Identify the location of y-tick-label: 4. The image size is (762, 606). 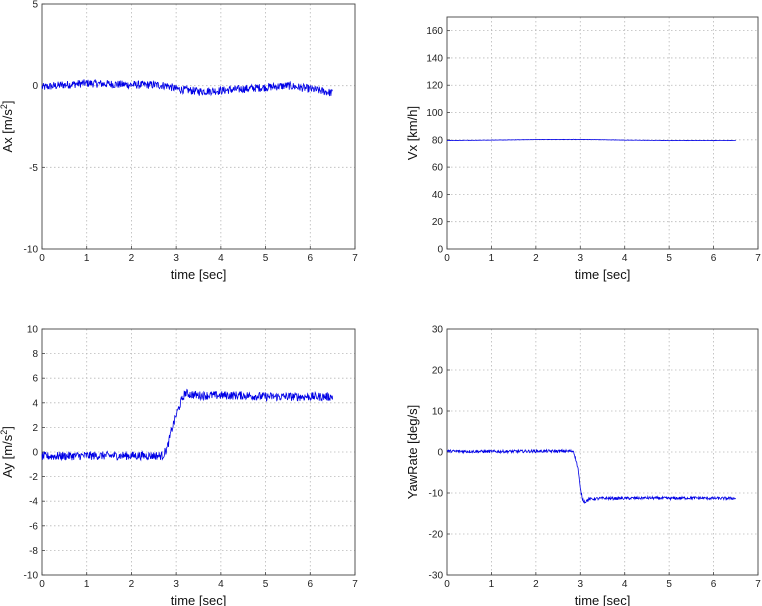
(35, 403).